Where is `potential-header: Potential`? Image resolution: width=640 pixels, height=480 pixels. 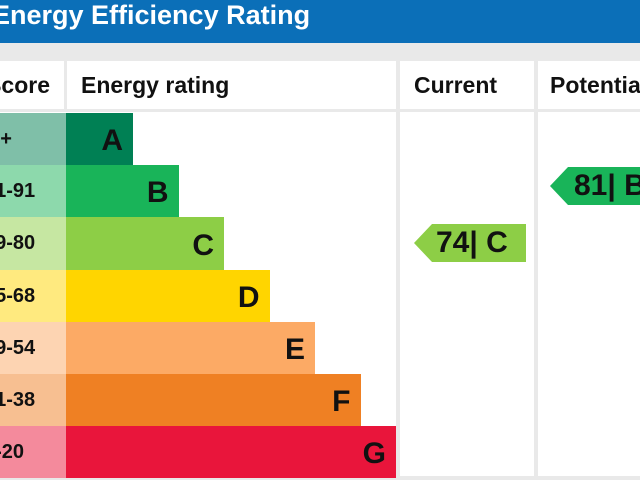 potential-header: Potential is located at coordinates (595, 85).